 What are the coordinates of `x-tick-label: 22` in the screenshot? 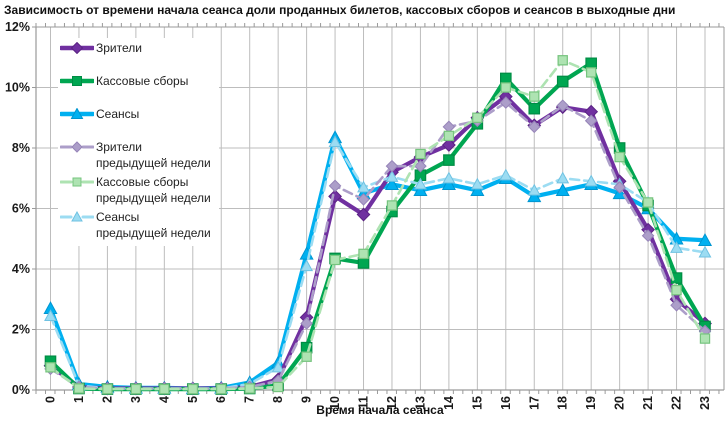 It's located at (677, 403).